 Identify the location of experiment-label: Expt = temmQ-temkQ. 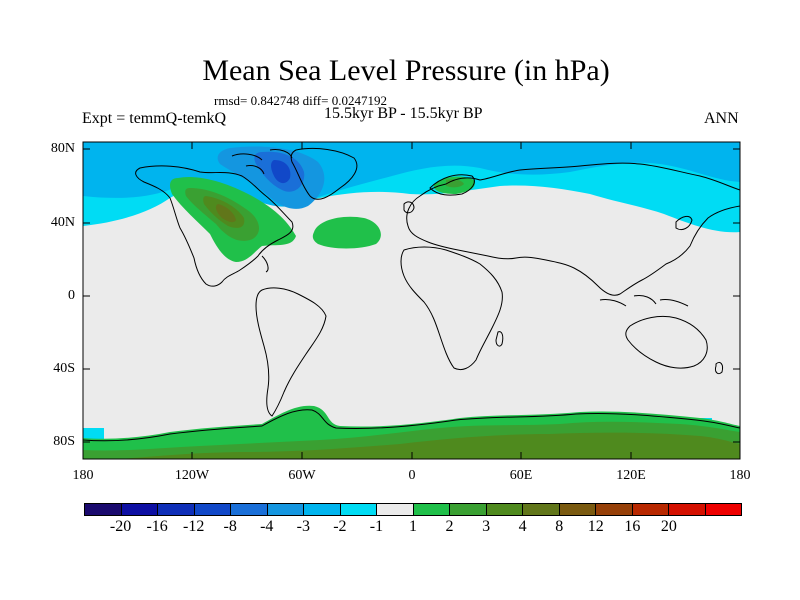
(154, 118).